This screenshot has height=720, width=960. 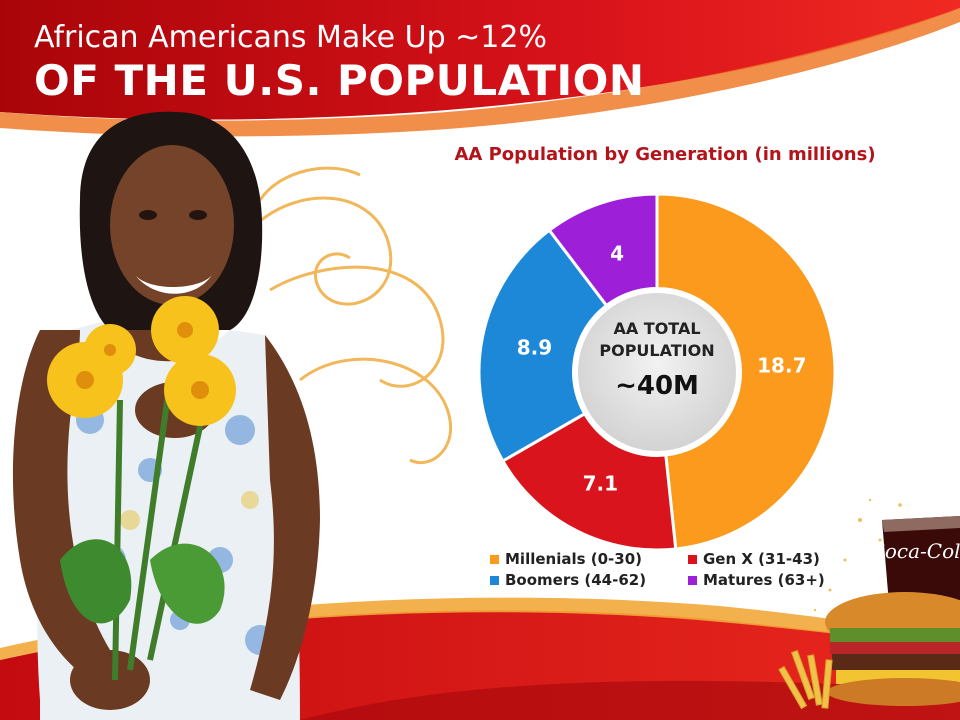 I want to click on legend-item-genx: Gen X (31-43), so click(x=754, y=559).